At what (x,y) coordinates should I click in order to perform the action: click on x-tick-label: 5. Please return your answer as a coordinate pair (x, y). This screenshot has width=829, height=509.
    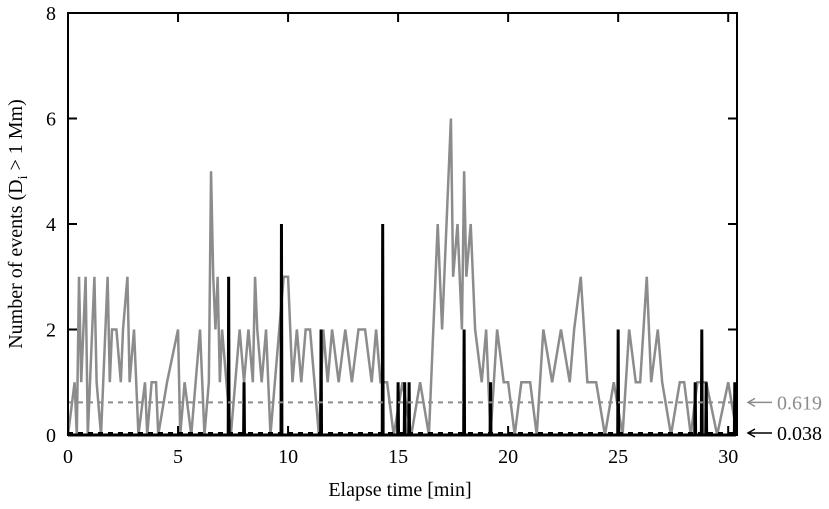
    Looking at the image, I should click on (178, 457).